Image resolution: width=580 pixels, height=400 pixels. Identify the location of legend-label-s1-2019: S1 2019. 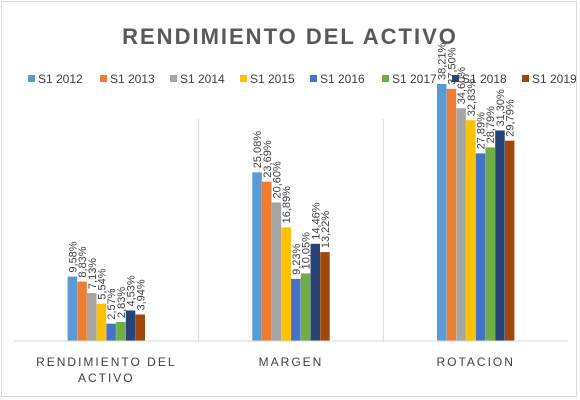
(554, 79).